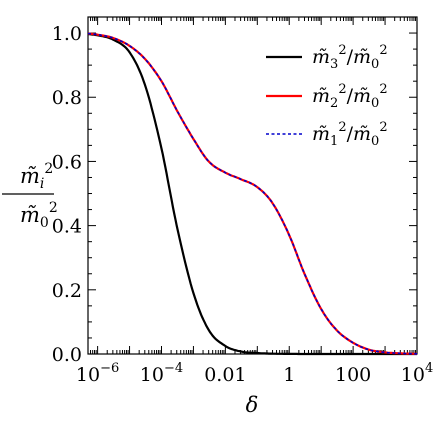  I want to click on legend: m̃32/m̃02 m̃22/m̃02 m̃12/m̃02, so click(327, 96).